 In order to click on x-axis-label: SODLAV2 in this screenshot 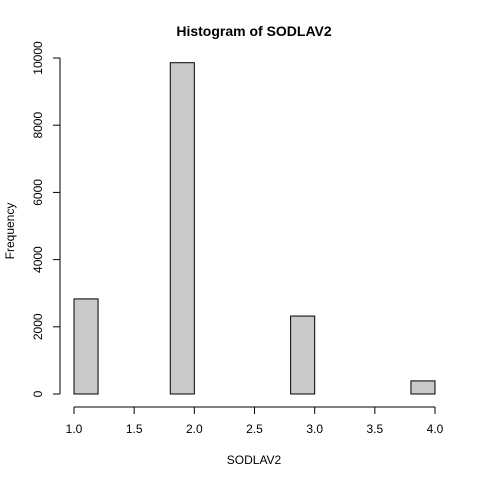, I will do `click(254, 460)`.